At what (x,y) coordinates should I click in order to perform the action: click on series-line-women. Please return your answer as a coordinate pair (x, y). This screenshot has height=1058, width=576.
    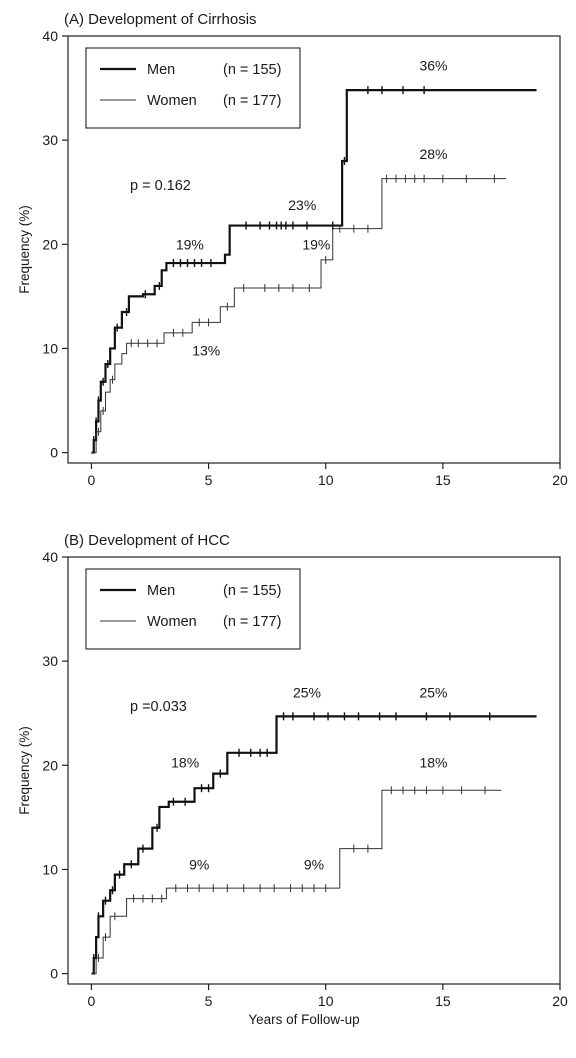
    Looking at the image, I should click on (296, 882).